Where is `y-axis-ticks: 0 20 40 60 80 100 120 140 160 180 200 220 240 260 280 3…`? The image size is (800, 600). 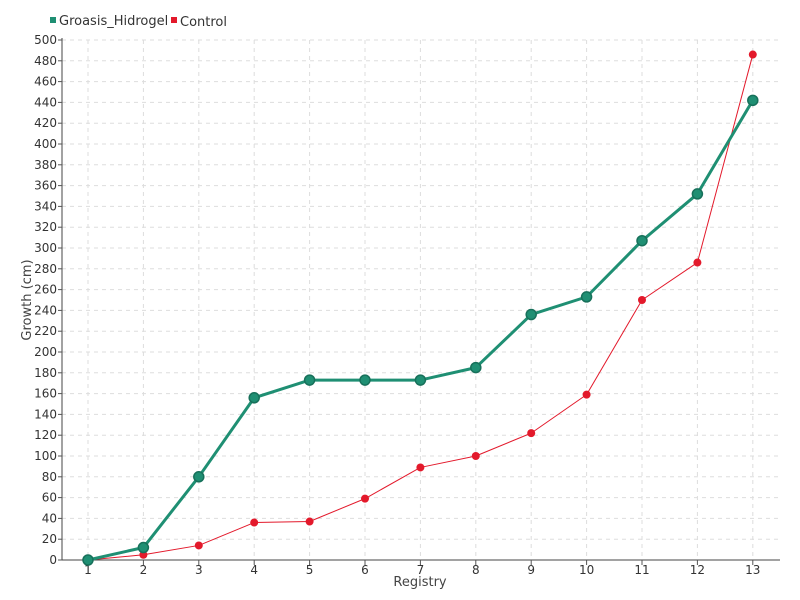 y-axis-ticks: 0 20 40 60 80 100 120 140 160 180 200 220 240 260 280 3… is located at coordinates (48, 300).